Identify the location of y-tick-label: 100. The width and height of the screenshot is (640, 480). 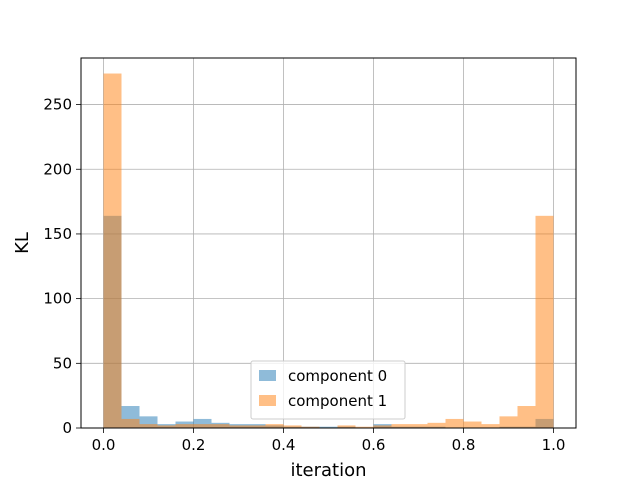
(57, 299).